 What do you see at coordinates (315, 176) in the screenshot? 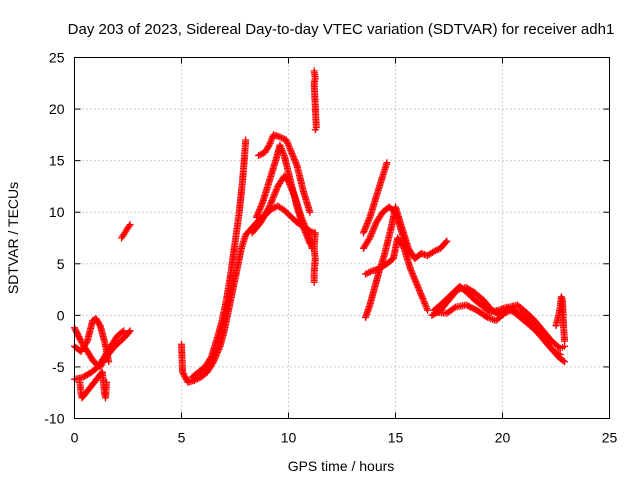
I see `series-track-k` at bounding box center [315, 176].